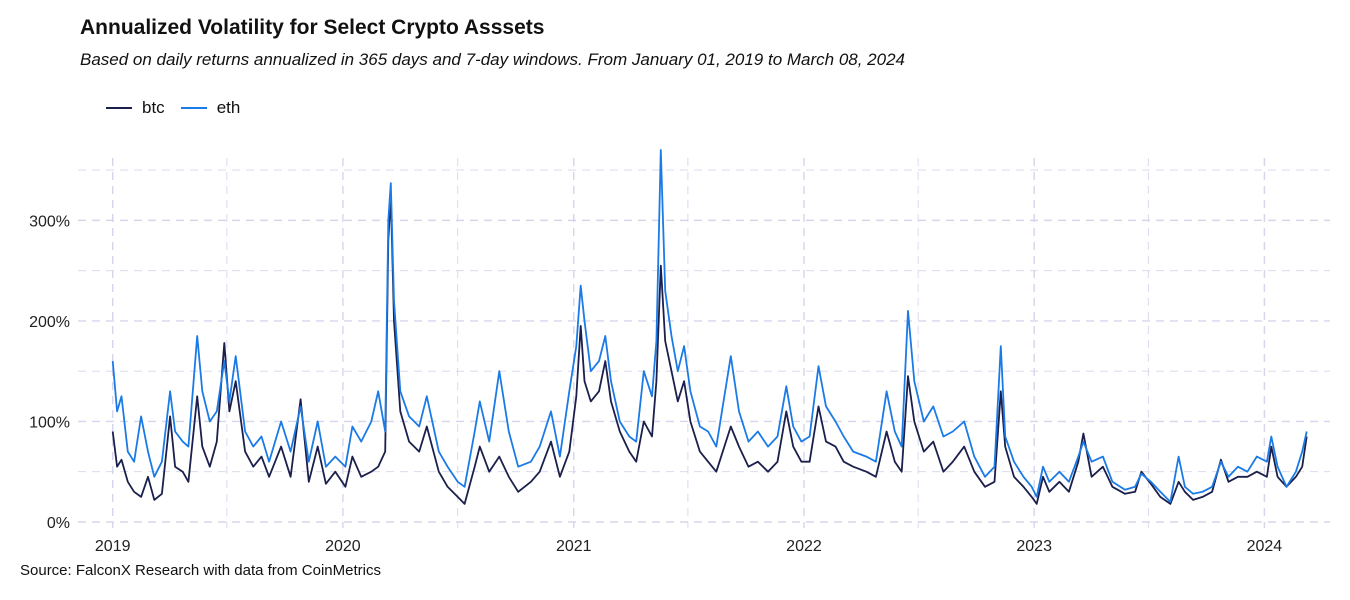  Describe the element at coordinates (210, 108) in the screenshot. I see `legend-item-eth: eth` at that location.